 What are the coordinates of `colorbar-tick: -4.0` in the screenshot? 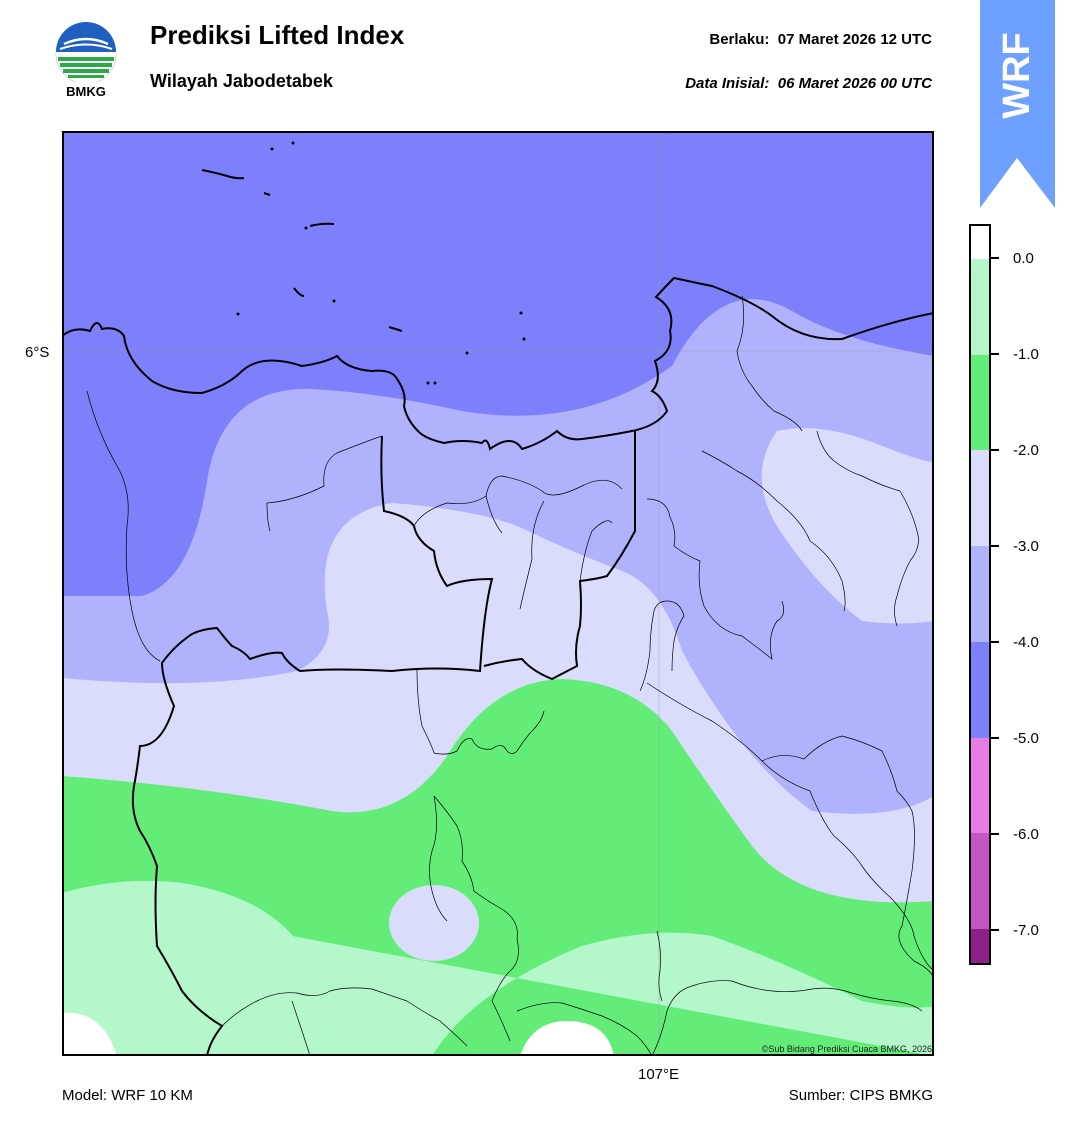 It's located at (1015, 642).